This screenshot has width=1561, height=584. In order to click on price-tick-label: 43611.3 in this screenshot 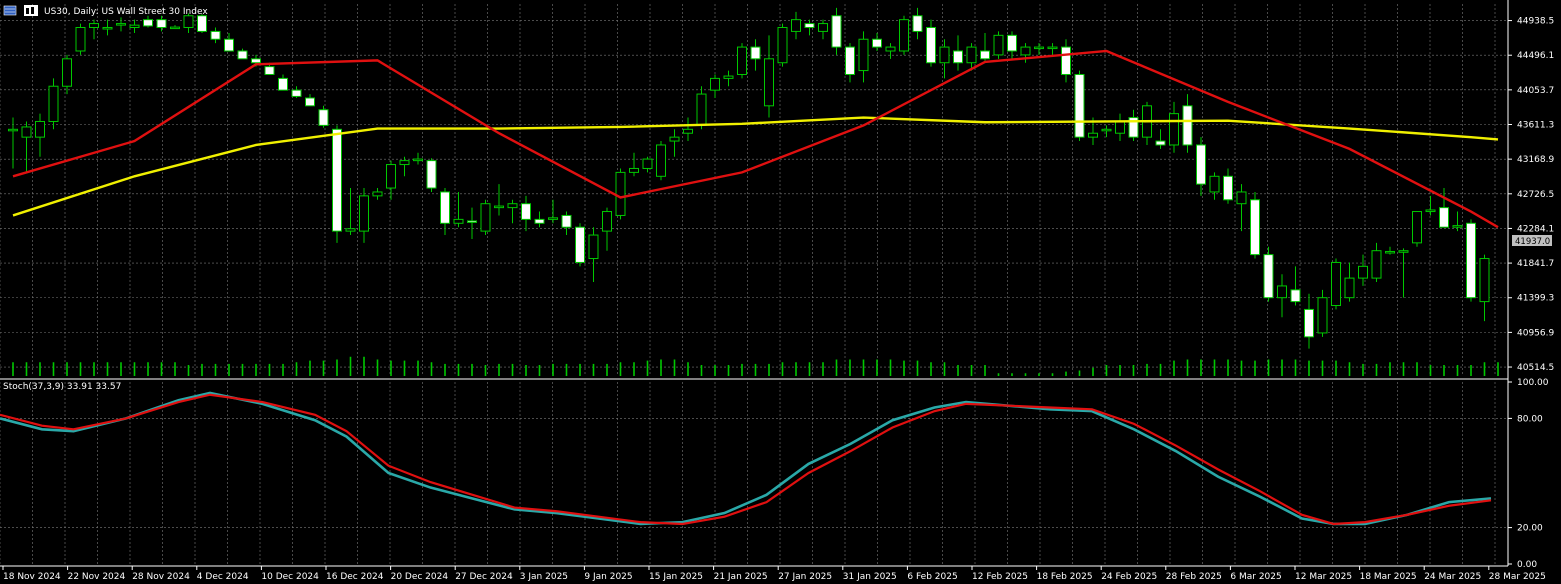, I will do `click(1535, 126)`.